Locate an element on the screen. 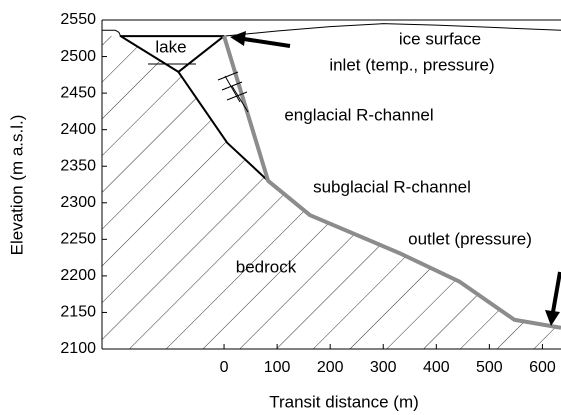 The width and height of the screenshot is (561, 415). x-tick-label: 200 is located at coordinates (330, 367).